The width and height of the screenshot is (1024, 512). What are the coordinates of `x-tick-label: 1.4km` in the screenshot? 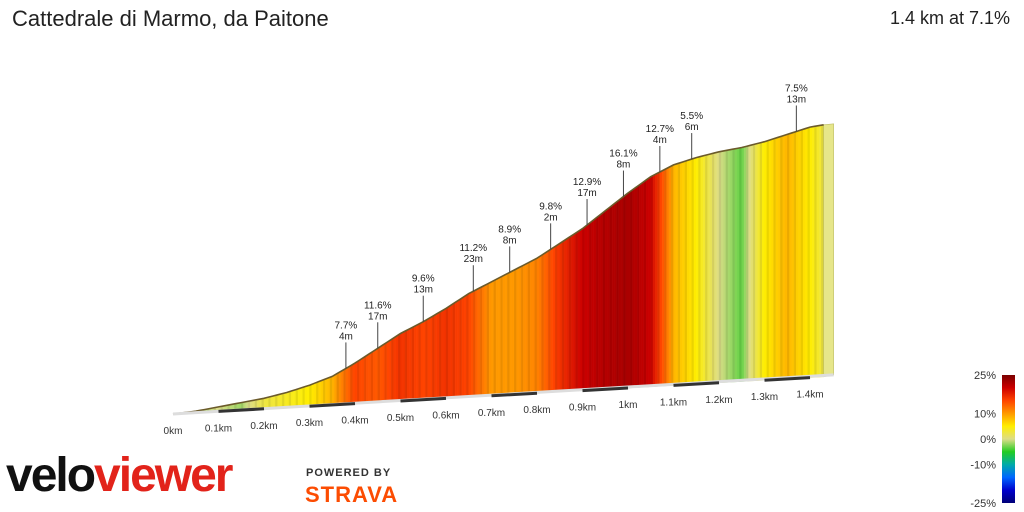 It's located at (809, 395).